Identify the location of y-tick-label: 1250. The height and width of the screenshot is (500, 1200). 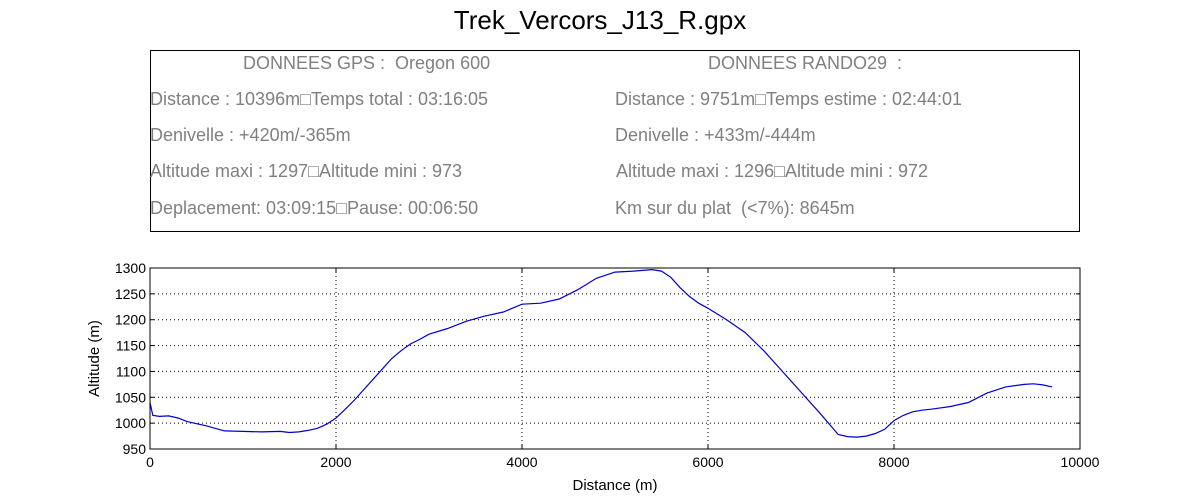
(130, 294).